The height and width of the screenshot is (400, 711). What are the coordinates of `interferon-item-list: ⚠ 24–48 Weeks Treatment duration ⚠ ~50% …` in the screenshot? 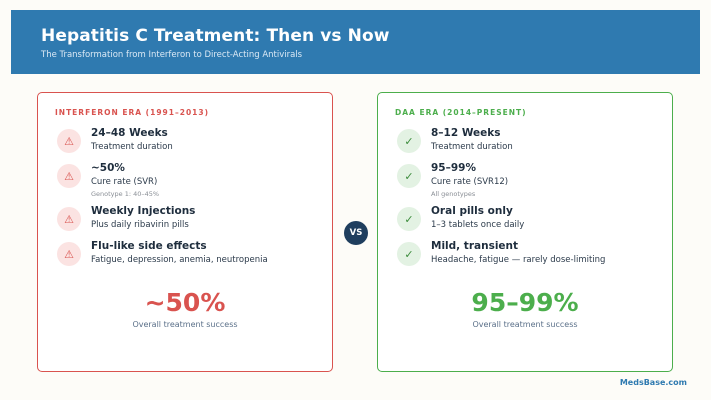 It's located at (193, 201).